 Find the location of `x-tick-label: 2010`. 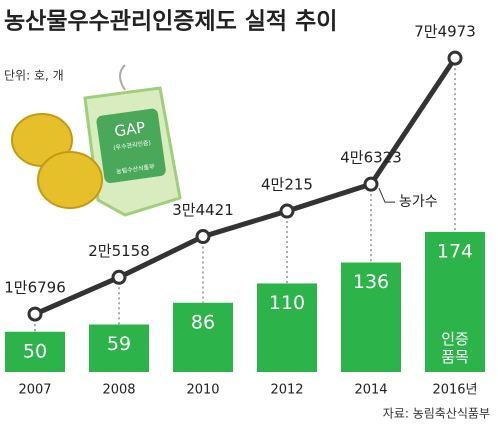

x-tick-label: 2010 is located at coordinates (202, 390).